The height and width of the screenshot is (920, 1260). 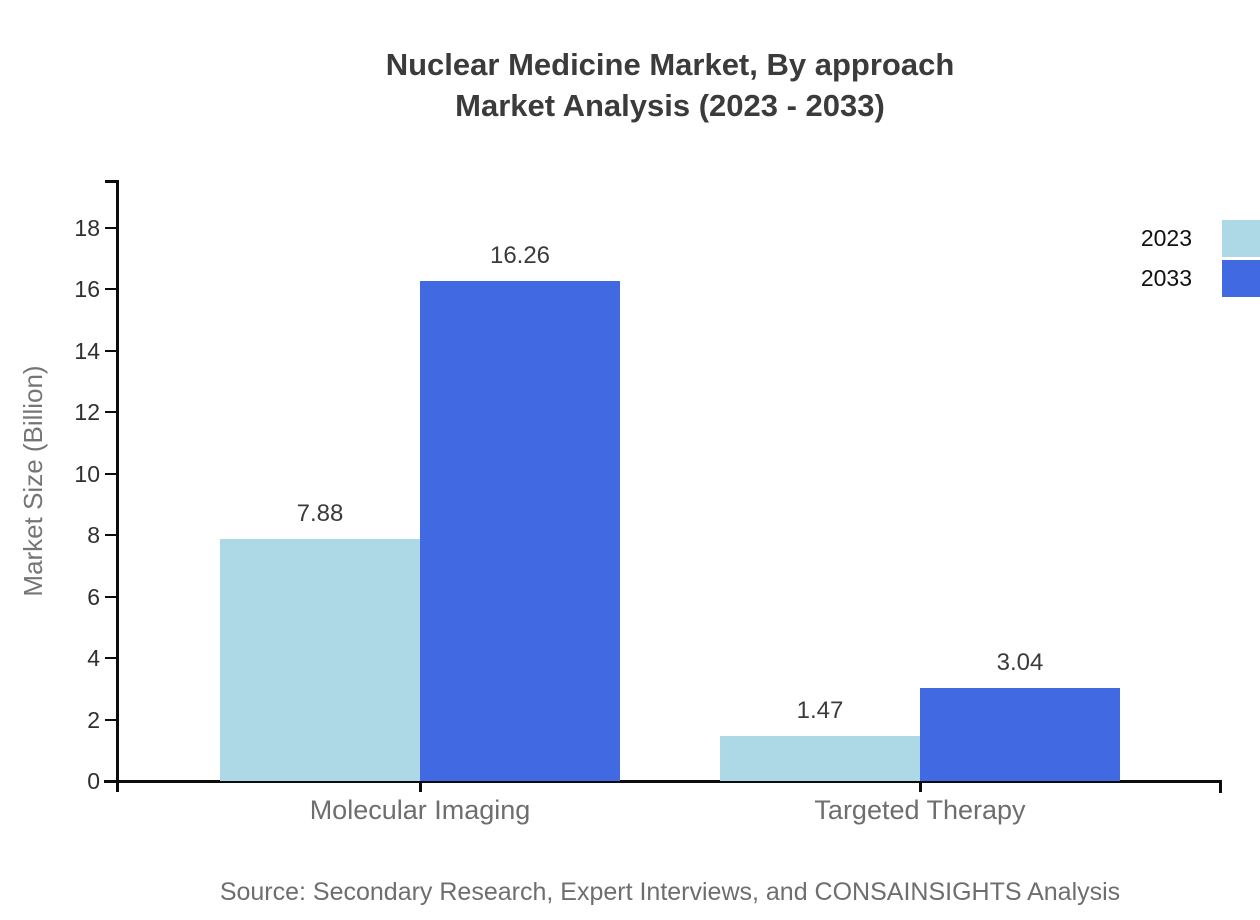 What do you see at coordinates (1020, 662) in the screenshot?
I see `bar-value-label: 3.04` at bounding box center [1020, 662].